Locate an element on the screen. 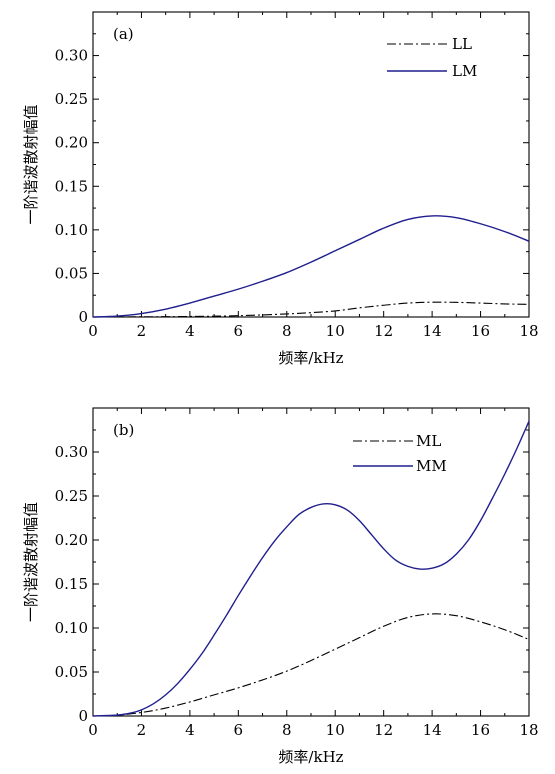 This screenshot has width=555, height=774. series-line-ml is located at coordinates (311, 665).